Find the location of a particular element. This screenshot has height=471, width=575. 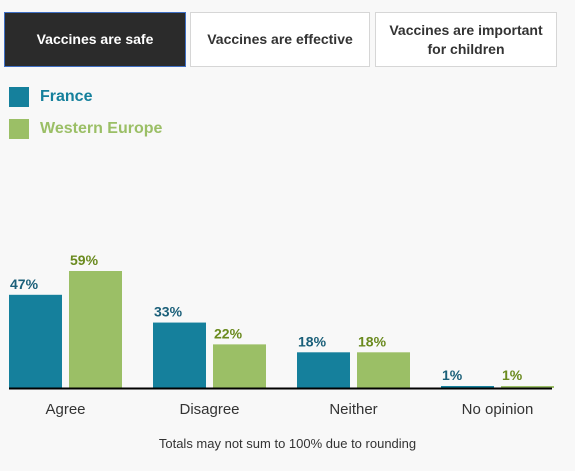

tab-vaccines-effective-label: Vaccines are effective is located at coordinates (280, 39).